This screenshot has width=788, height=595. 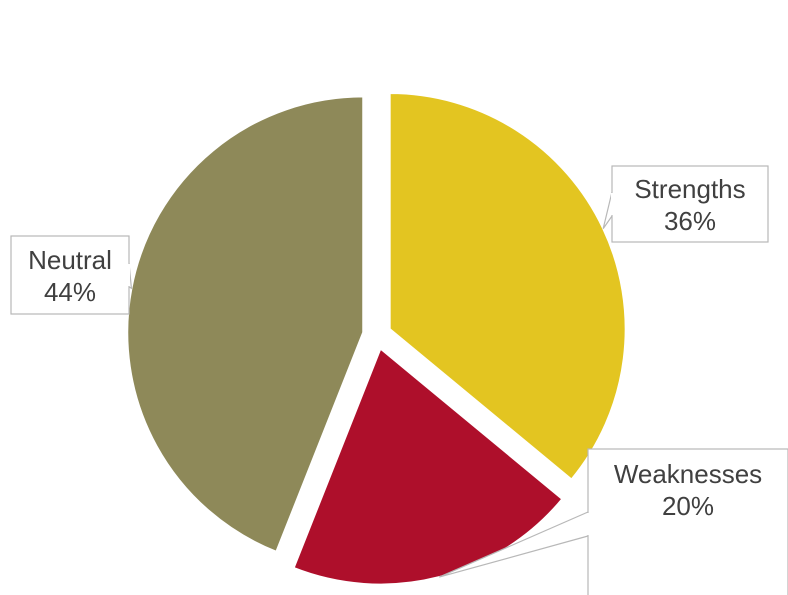 What do you see at coordinates (70, 292) in the screenshot?
I see `callout-value: 44%` at bounding box center [70, 292].